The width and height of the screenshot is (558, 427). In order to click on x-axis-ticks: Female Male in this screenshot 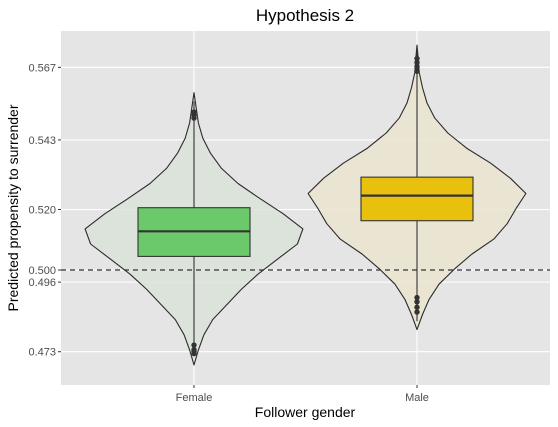, I will do `click(302, 394)`.